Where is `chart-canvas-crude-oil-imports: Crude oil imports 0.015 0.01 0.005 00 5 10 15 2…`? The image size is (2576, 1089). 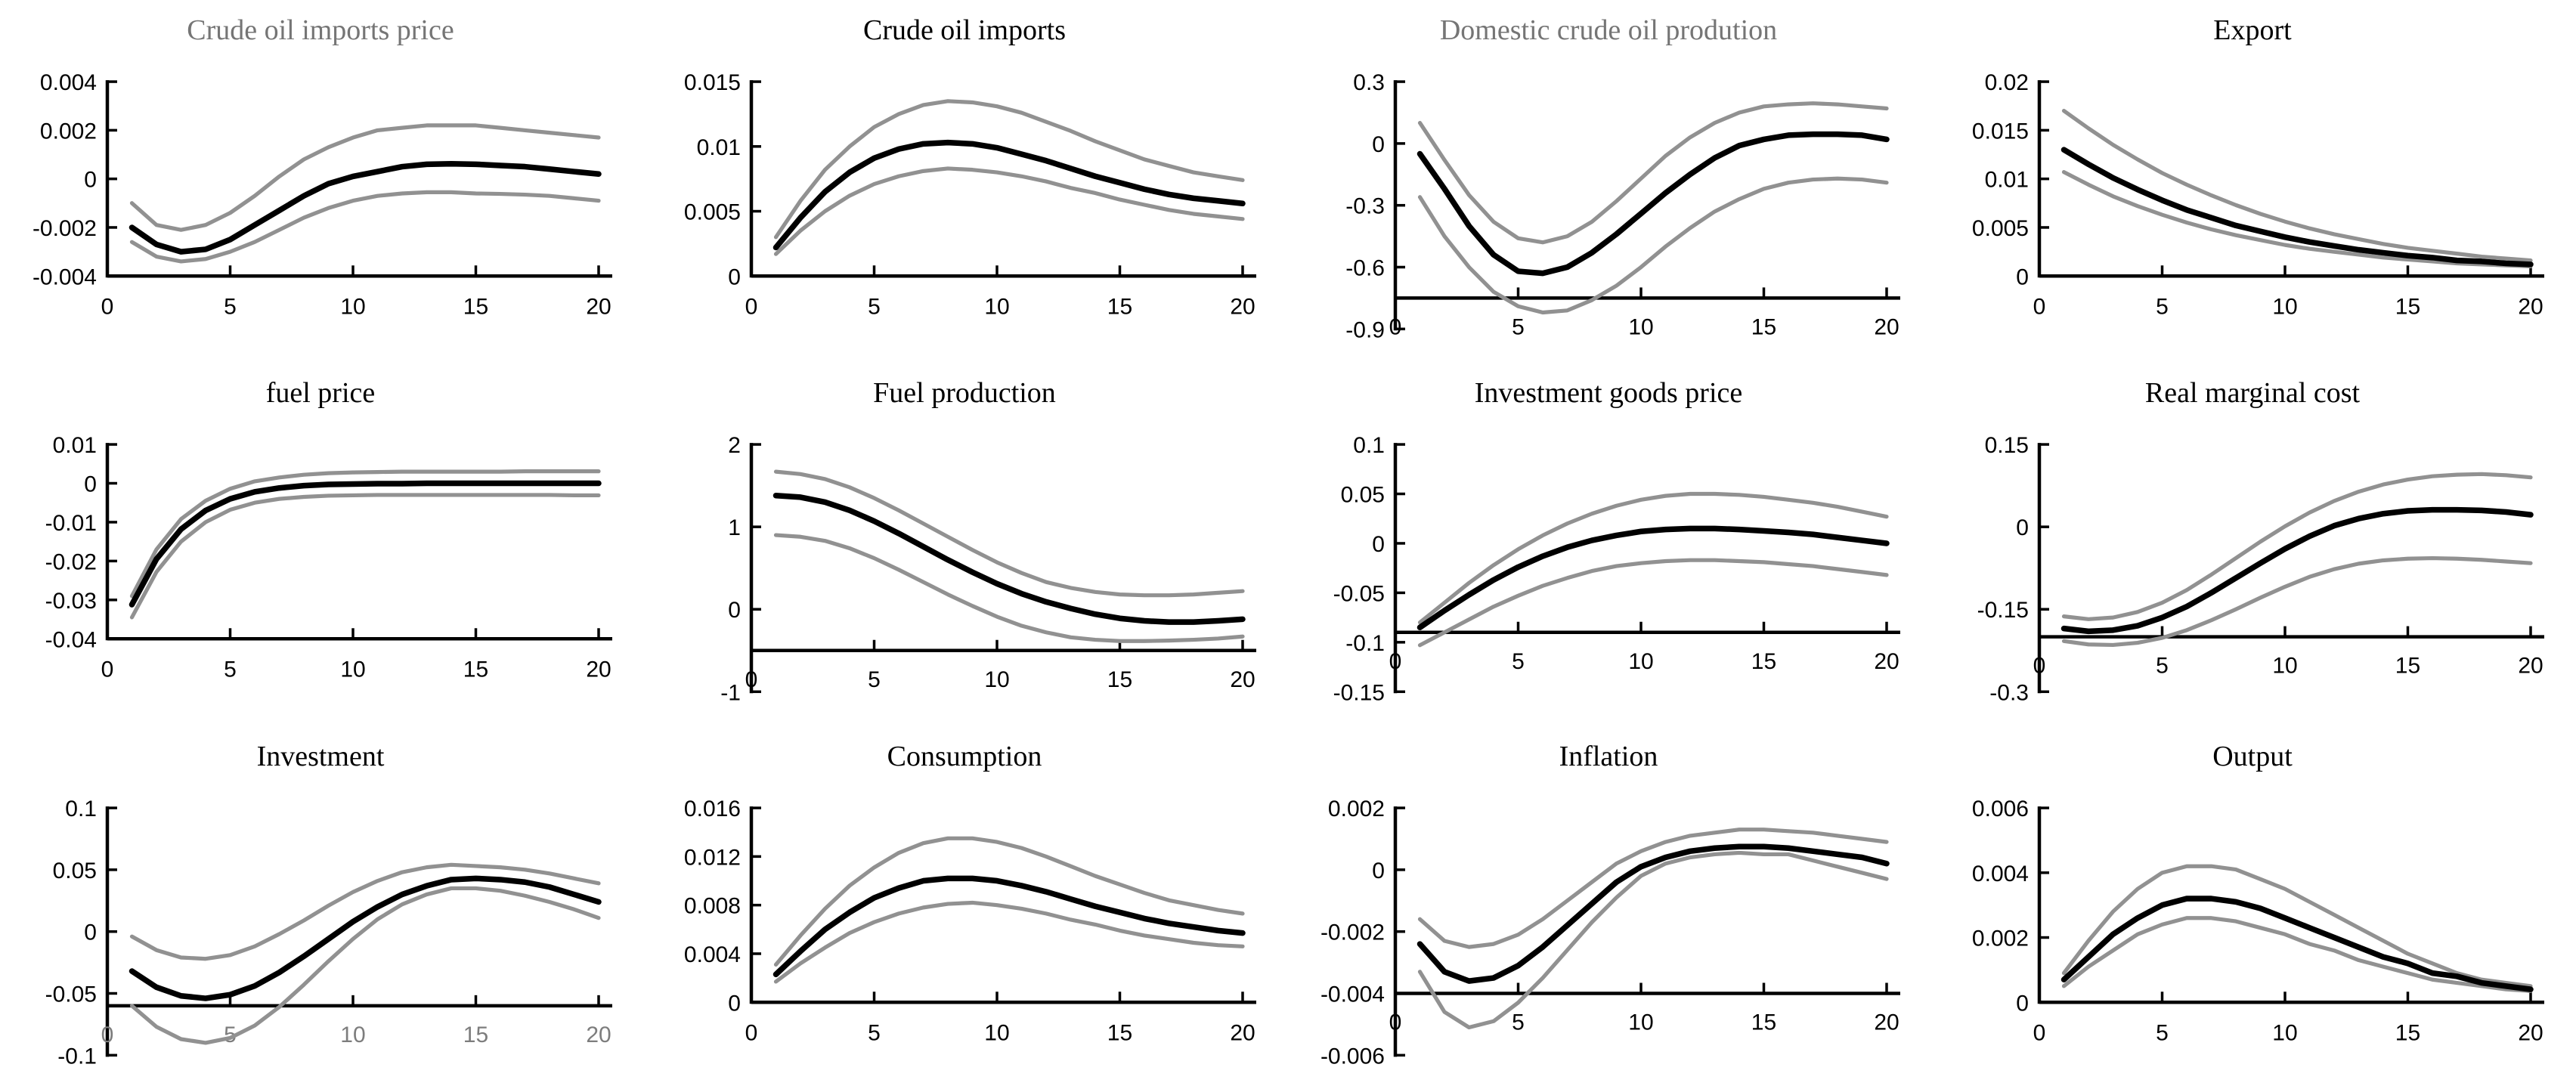 chart-canvas-crude-oil-imports: Crude oil imports 0.015 0.01 0.005 00 5 10 15 2… is located at coordinates (970, 167).